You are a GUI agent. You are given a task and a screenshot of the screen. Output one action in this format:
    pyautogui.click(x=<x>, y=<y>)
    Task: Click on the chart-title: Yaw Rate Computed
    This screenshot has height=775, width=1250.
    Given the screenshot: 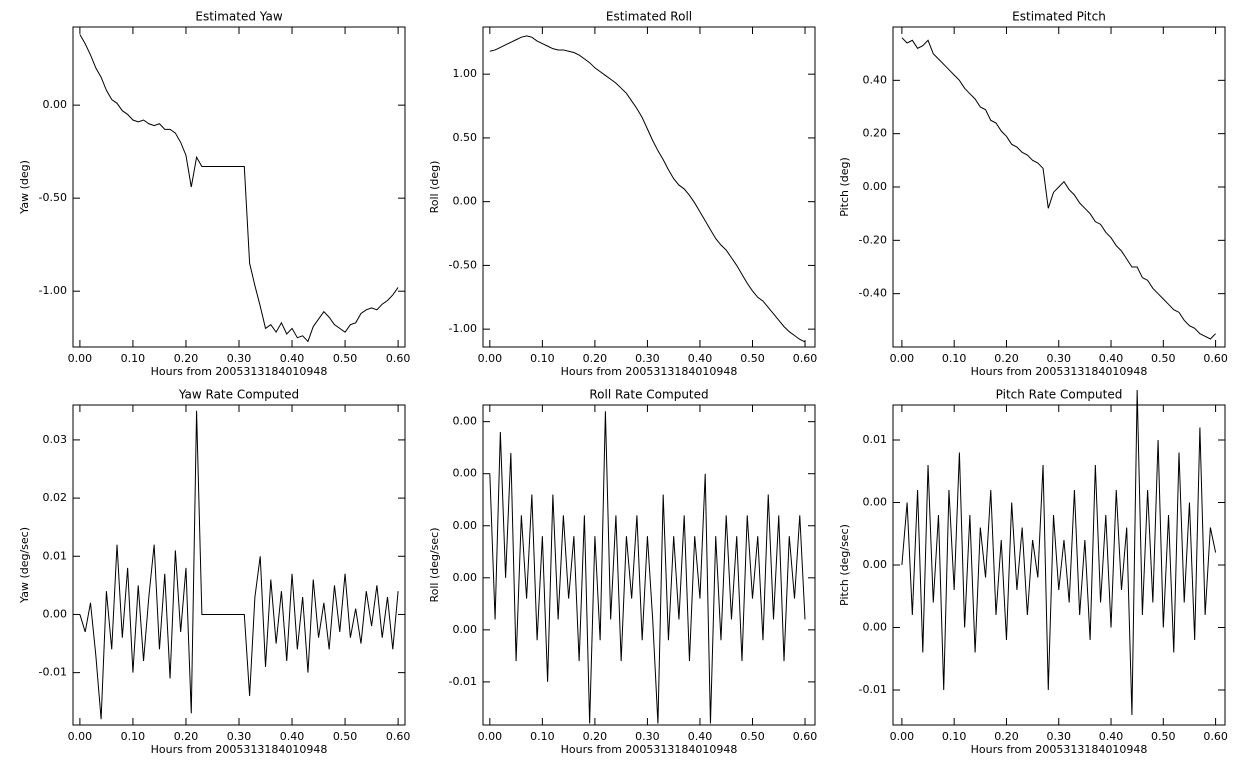 What is the action you would take?
    pyautogui.click(x=238, y=395)
    